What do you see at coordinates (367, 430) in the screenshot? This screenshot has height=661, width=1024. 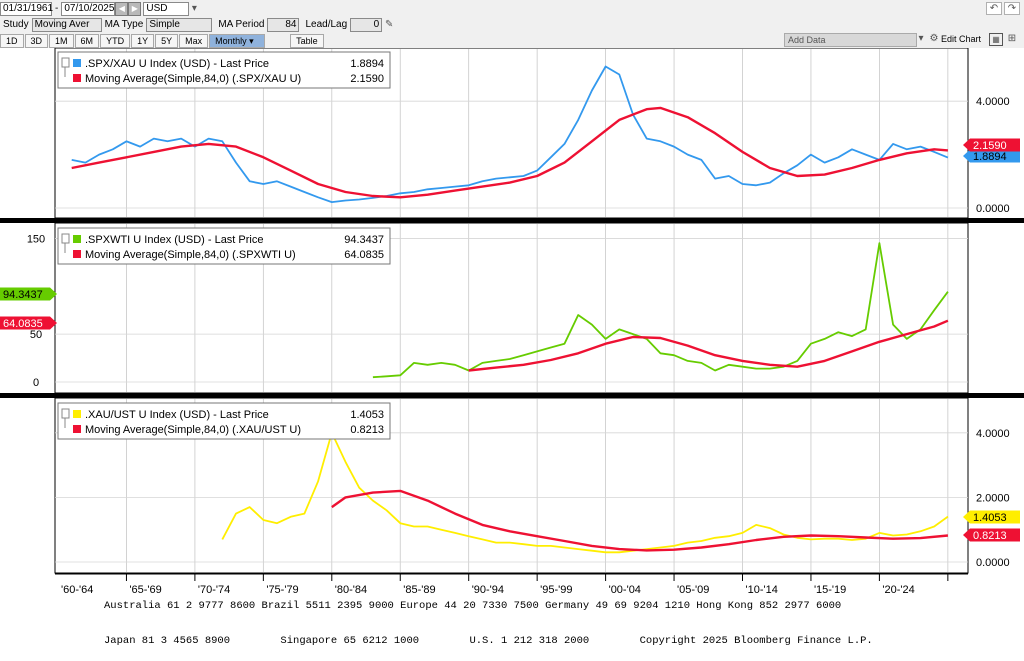 I see `legend-last-value: 0.8213` at bounding box center [367, 430].